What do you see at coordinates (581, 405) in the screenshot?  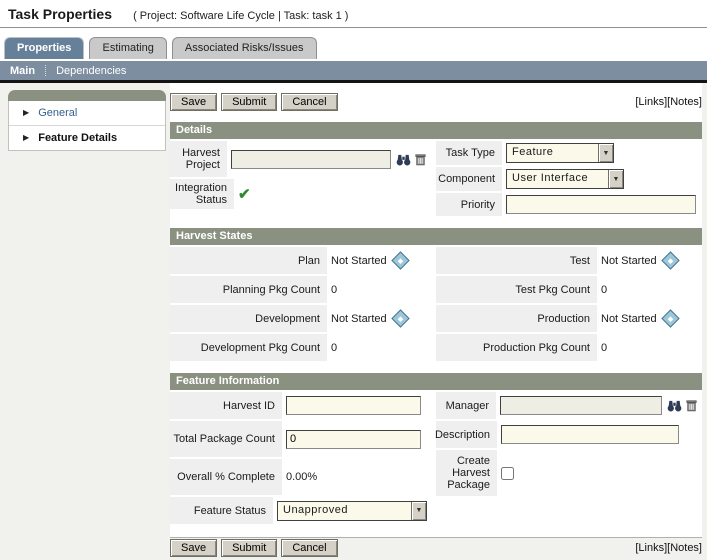 I see `manager-input` at bounding box center [581, 405].